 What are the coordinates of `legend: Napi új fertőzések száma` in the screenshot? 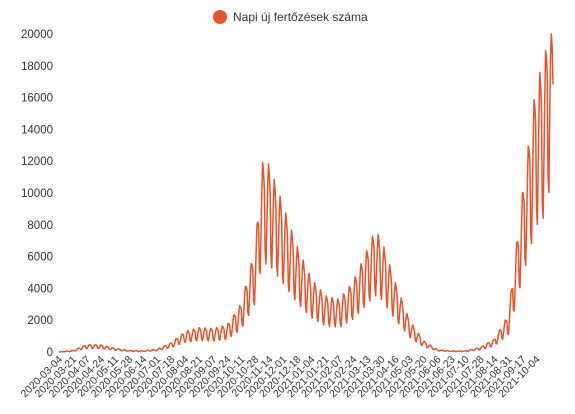 It's located at (290, 17).